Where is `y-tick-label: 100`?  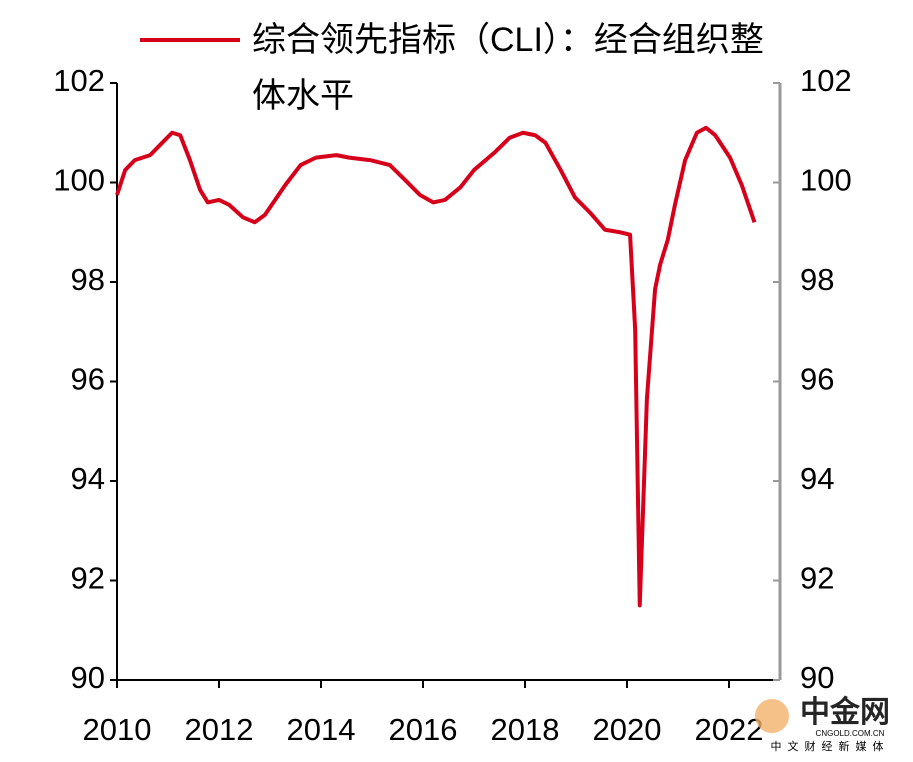 y-tick-label: 100 is located at coordinates (79, 180).